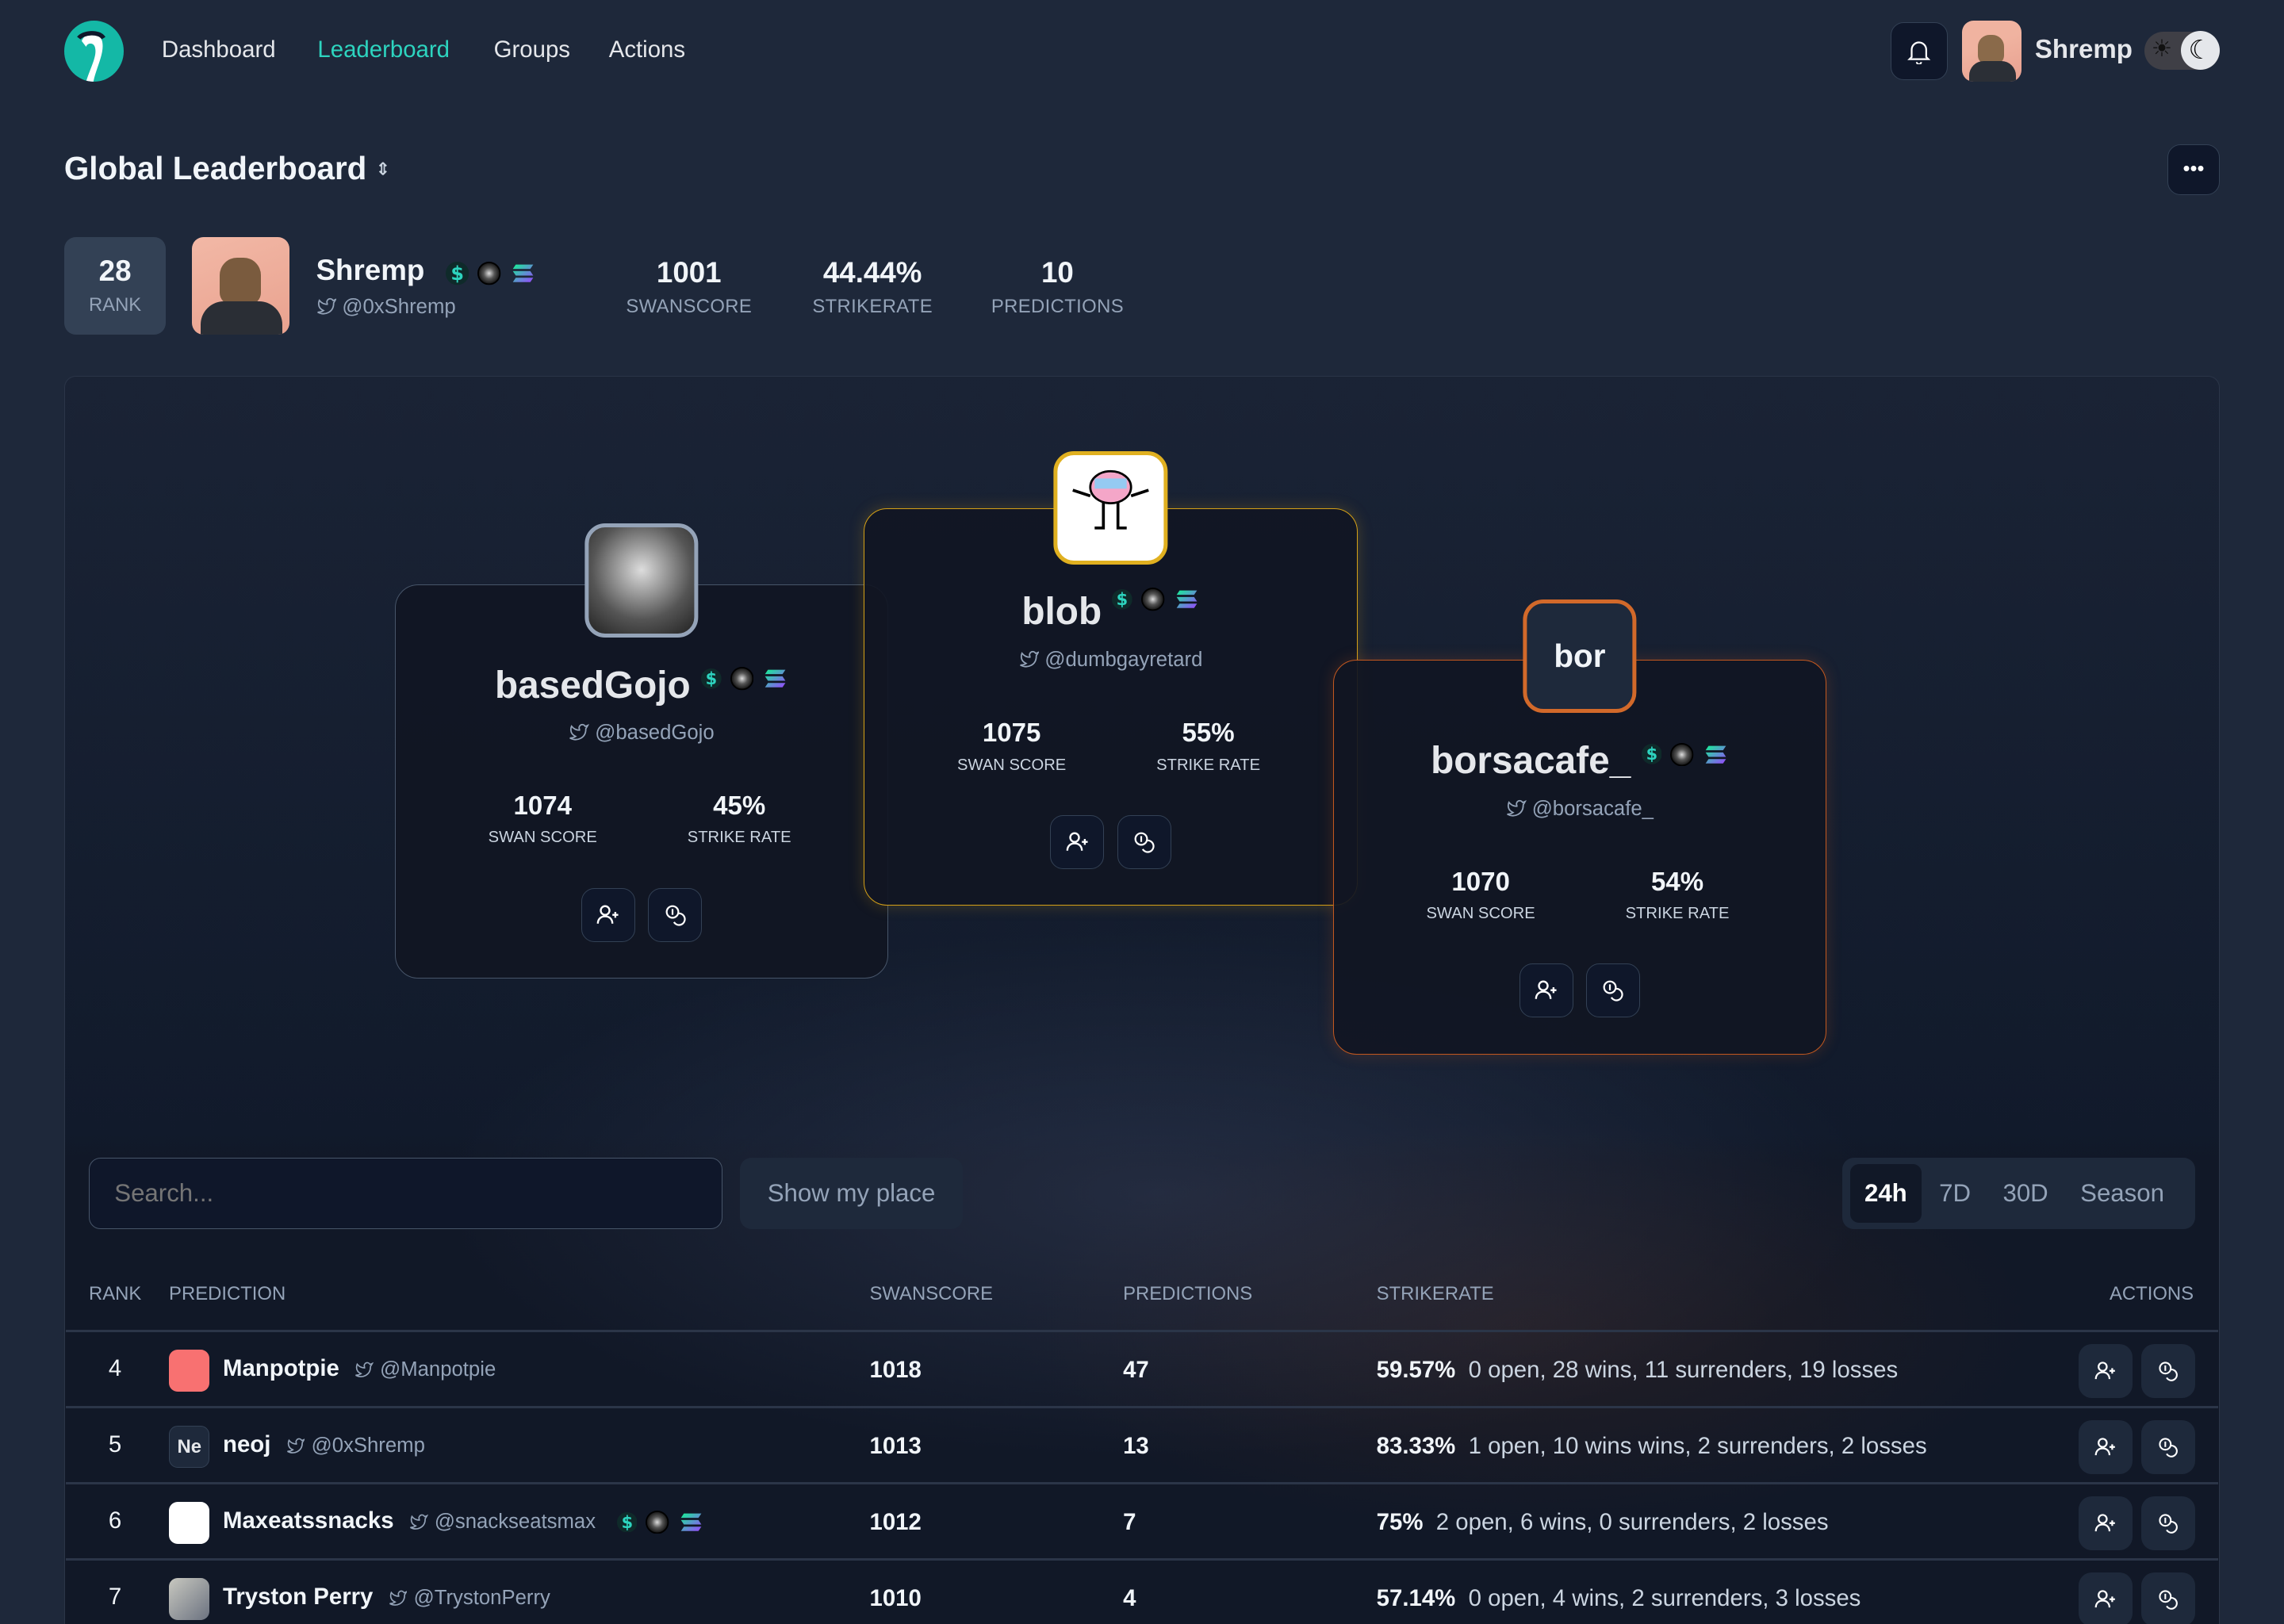 The width and height of the screenshot is (2284, 1624). What do you see at coordinates (94, 51) in the screenshot?
I see `logo-icon` at bounding box center [94, 51].